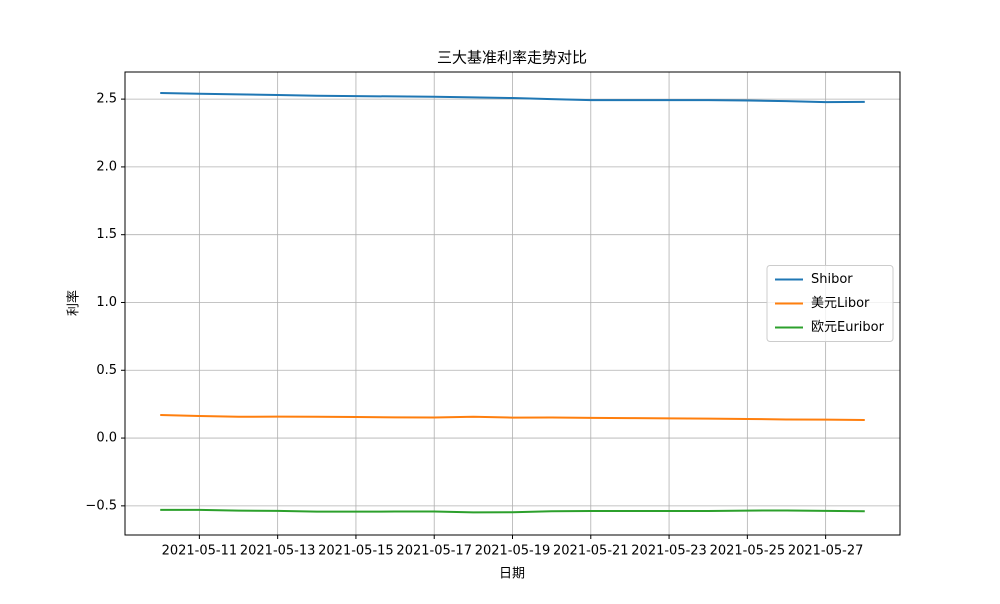 The height and width of the screenshot is (604, 1000). I want to click on y-tick-label: 0.5, so click(106, 370).